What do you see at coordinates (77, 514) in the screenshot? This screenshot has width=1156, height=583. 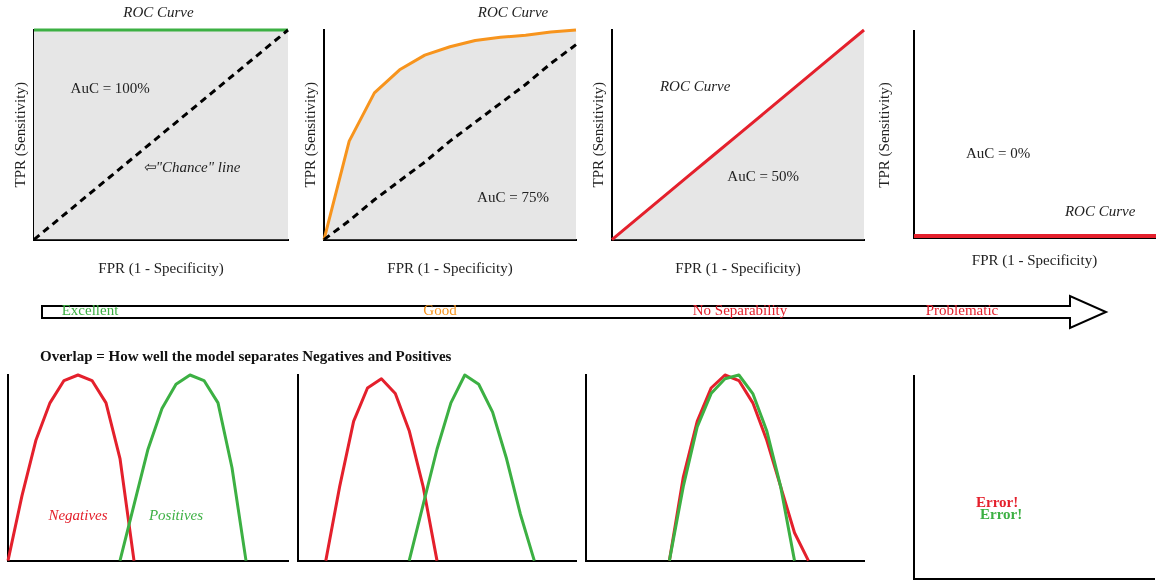 I see `annotation: Negatives` at bounding box center [77, 514].